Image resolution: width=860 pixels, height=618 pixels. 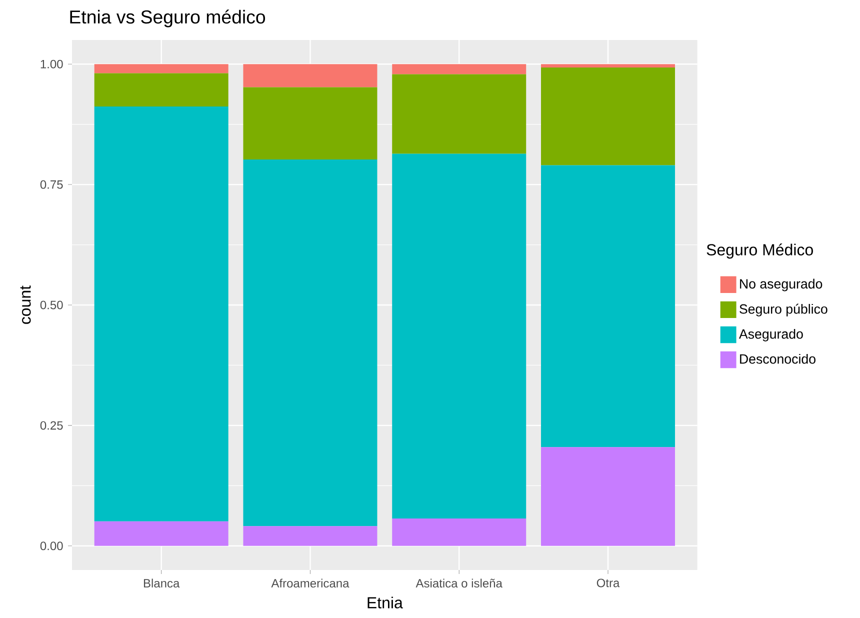 I want to click on x-tick-label: Afroamericana, so click(x=310, y=583).